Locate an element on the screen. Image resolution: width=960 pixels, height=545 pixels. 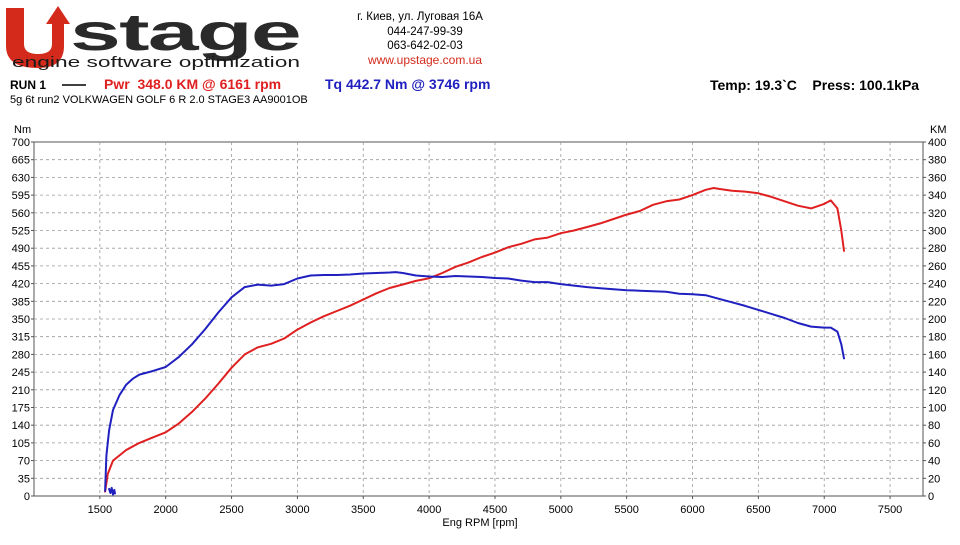
left-tick-label: 105 is located at coordinates (21, 444).